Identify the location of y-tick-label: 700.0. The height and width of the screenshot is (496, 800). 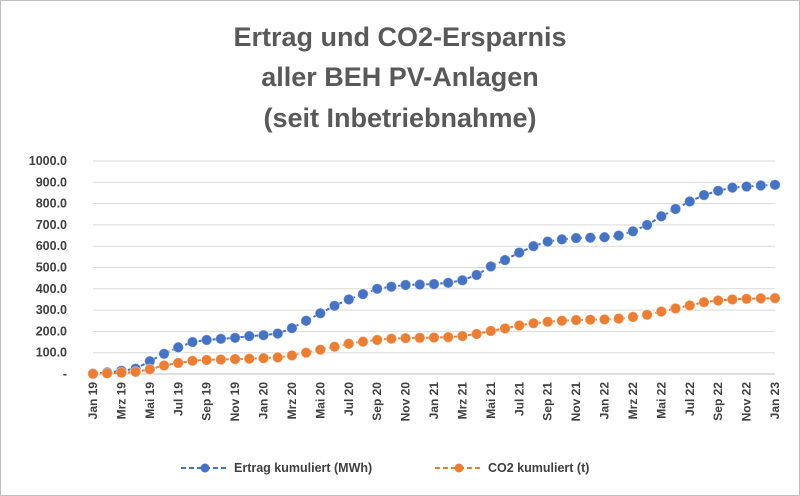
(51, 225).